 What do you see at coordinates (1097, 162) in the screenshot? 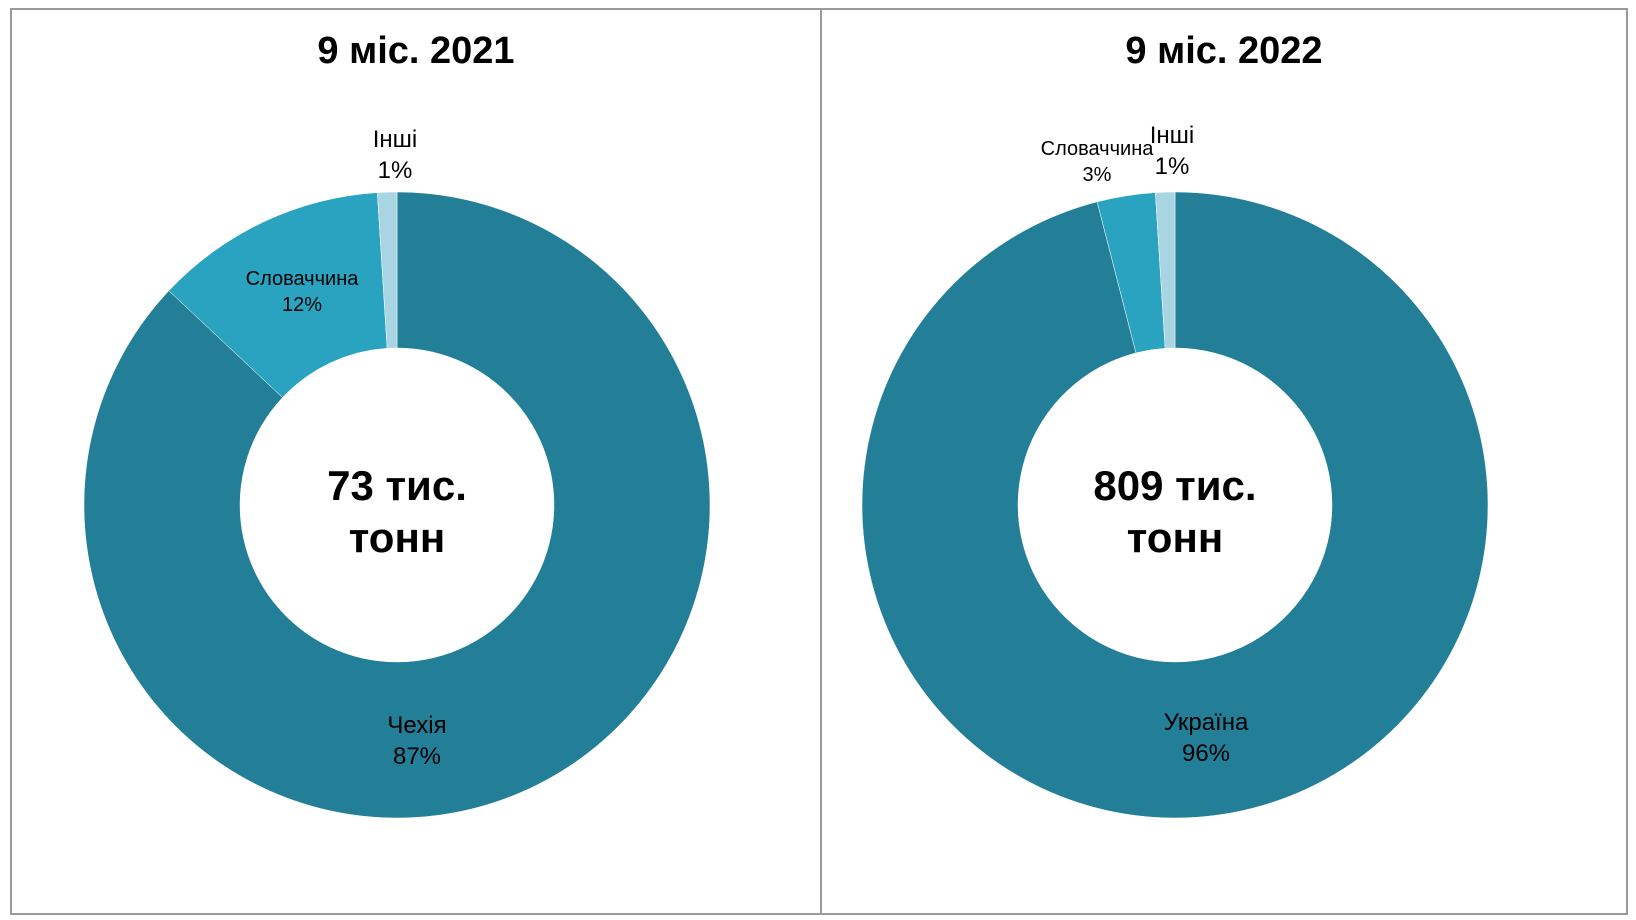
I see `slice-label-slovakia: Словаччина 3%` at bounding box center [1097, 162].